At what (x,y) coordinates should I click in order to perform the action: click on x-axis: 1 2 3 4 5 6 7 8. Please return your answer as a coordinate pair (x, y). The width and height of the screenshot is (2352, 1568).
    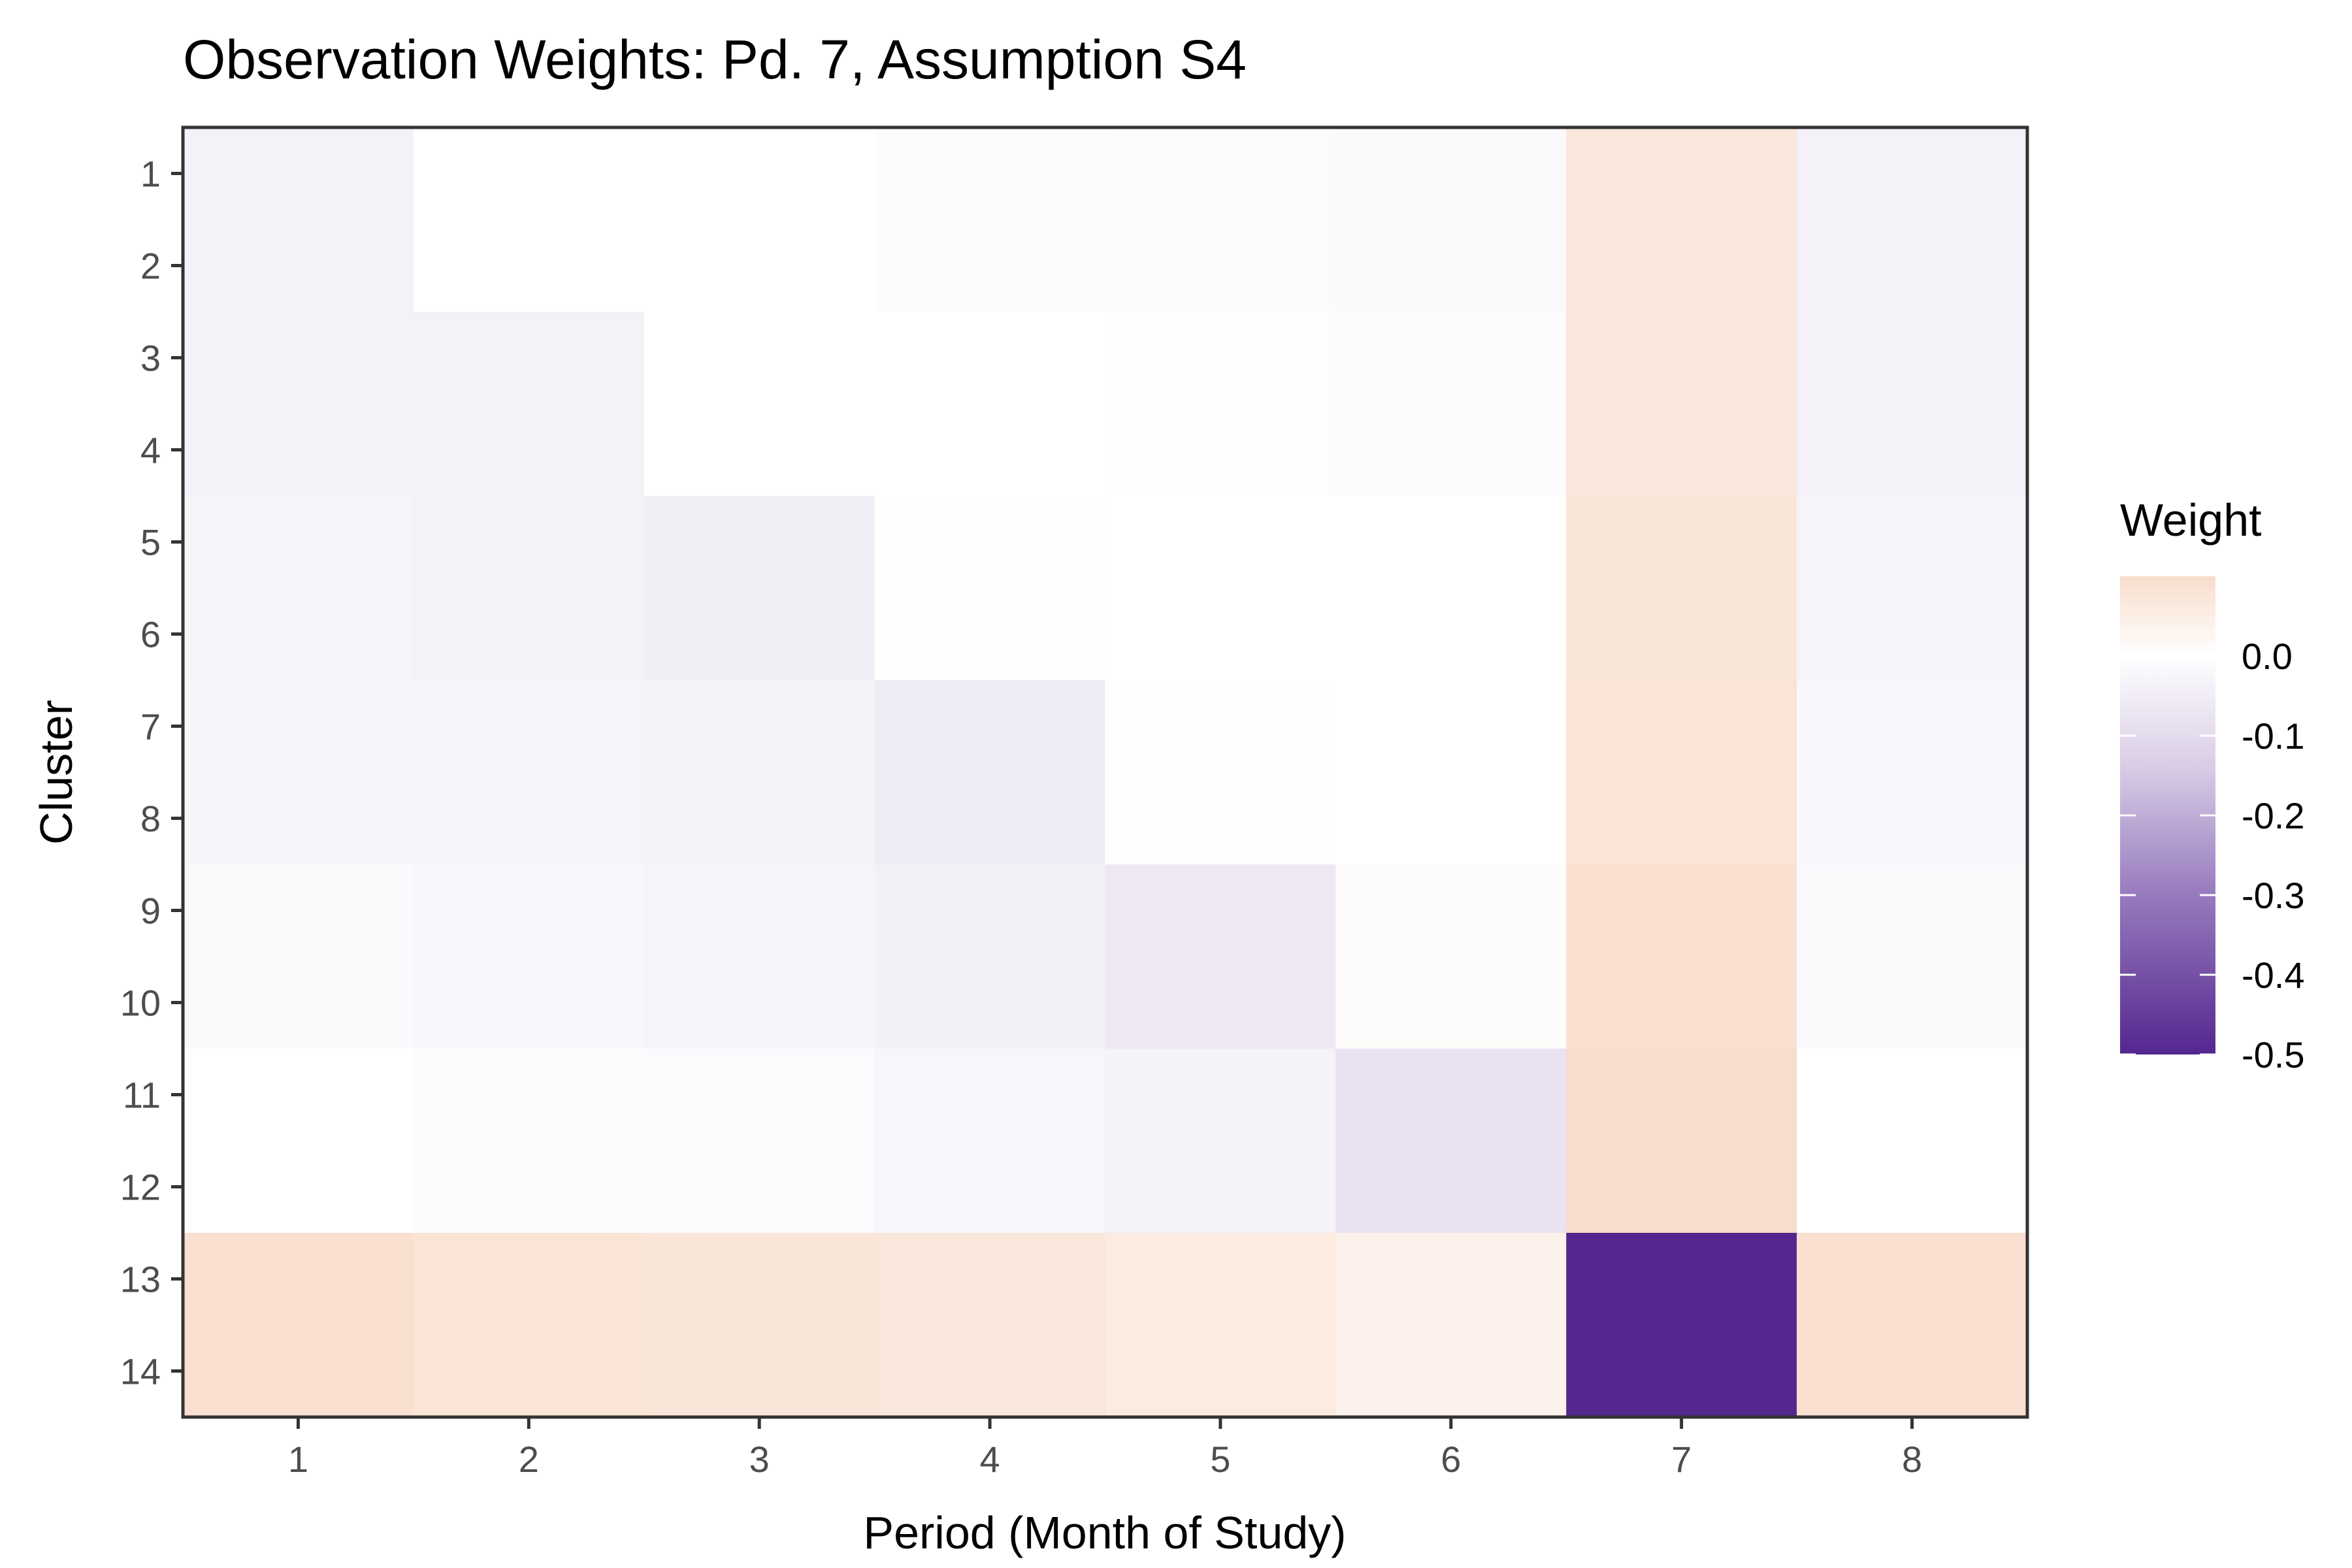
    Looking at the image, I should click on (1105, 1448).